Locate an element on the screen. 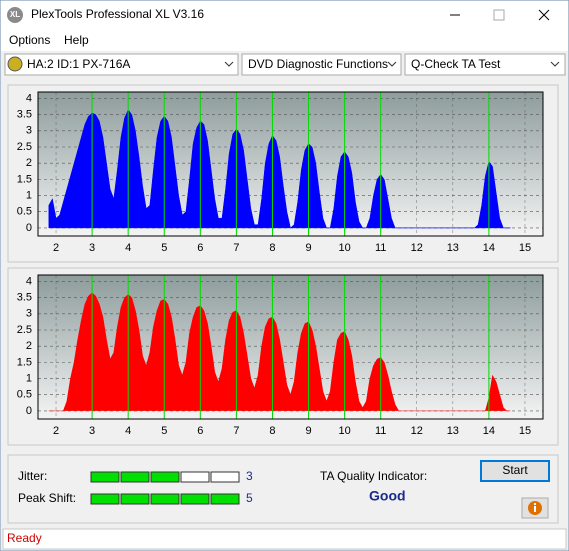 The image size is (569, 551). app-icon-text: XL is located at coordinates (15, 14).